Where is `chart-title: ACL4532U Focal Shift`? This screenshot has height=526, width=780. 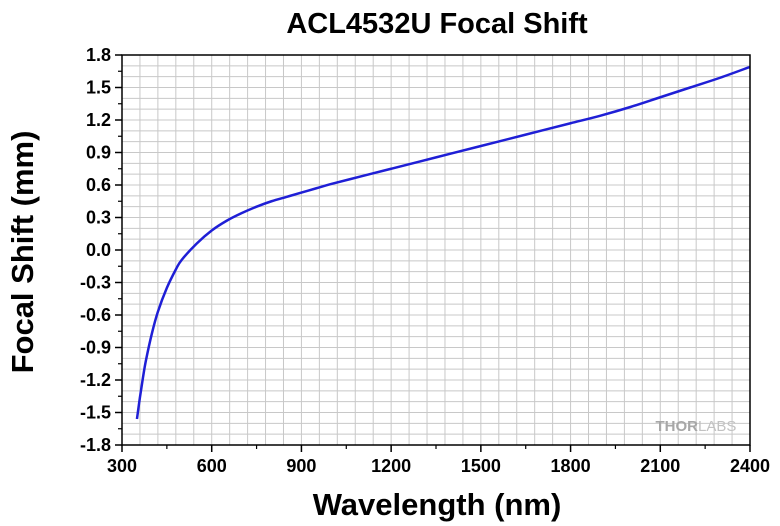
chart-title: ACL4532U Focal Shift is located at coordinates (437, 24).